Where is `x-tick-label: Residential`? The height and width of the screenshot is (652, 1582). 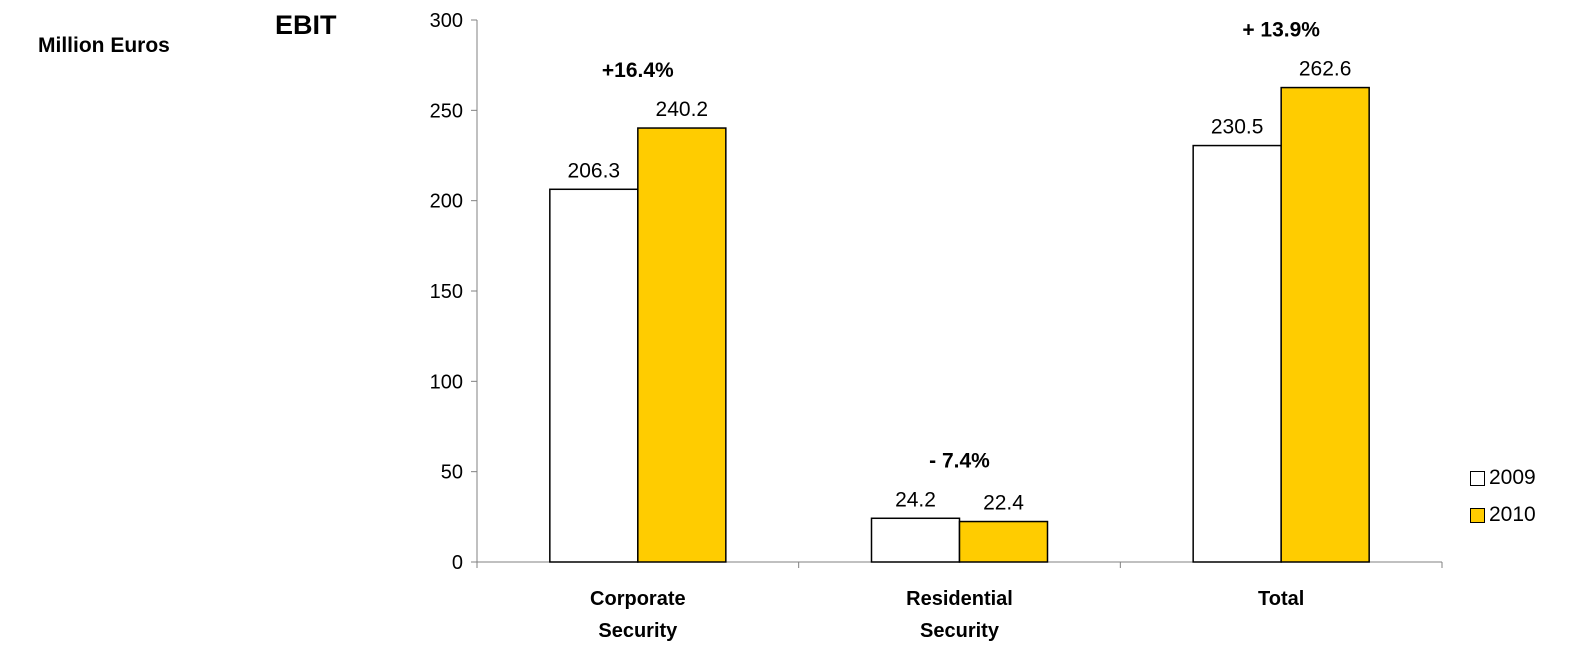
x-tick-label: Residential is located at coordinates (959, 599).